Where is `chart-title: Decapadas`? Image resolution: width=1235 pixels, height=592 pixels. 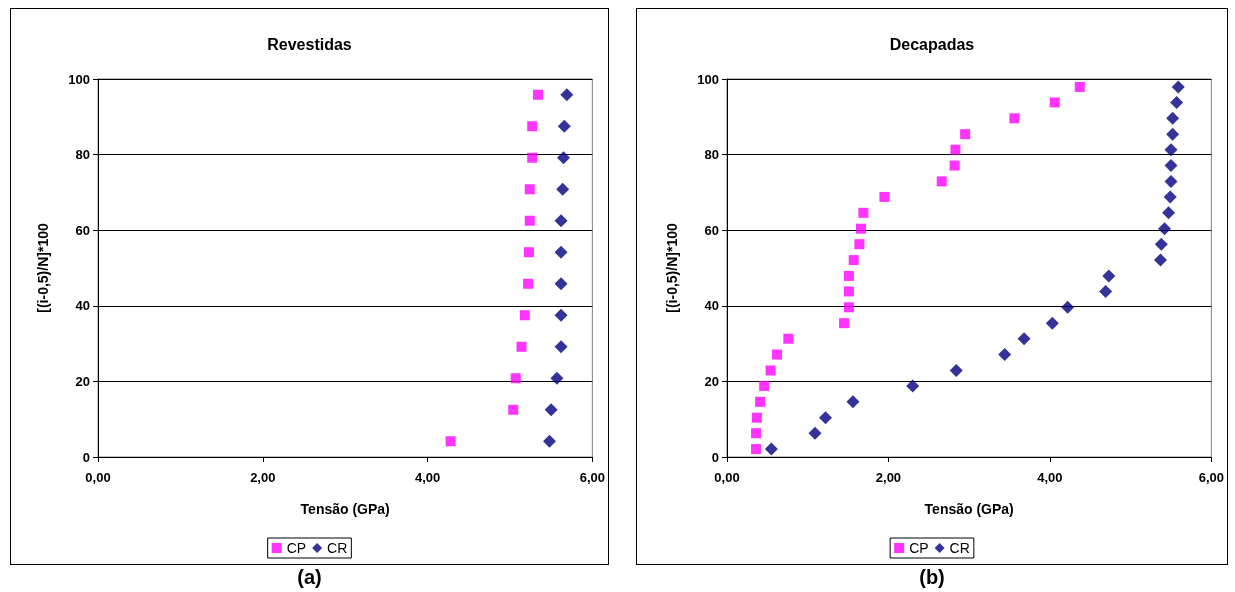
chart-title: Decapadas is located at coordinates (932, 44).